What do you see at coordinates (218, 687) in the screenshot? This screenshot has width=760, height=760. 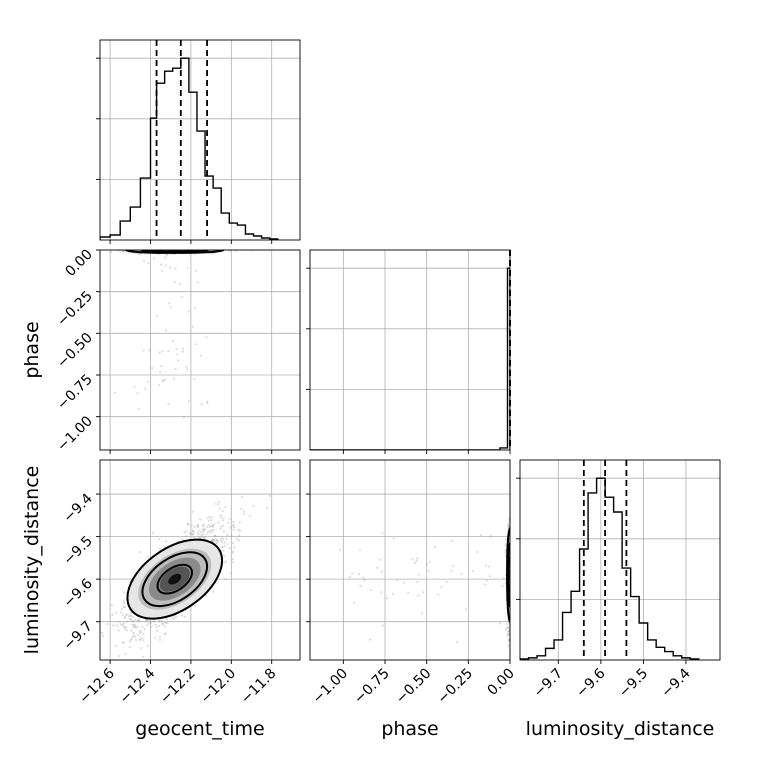 I see `xtick-label-geocent-time: −12.0` at bounding box center [218, 687].